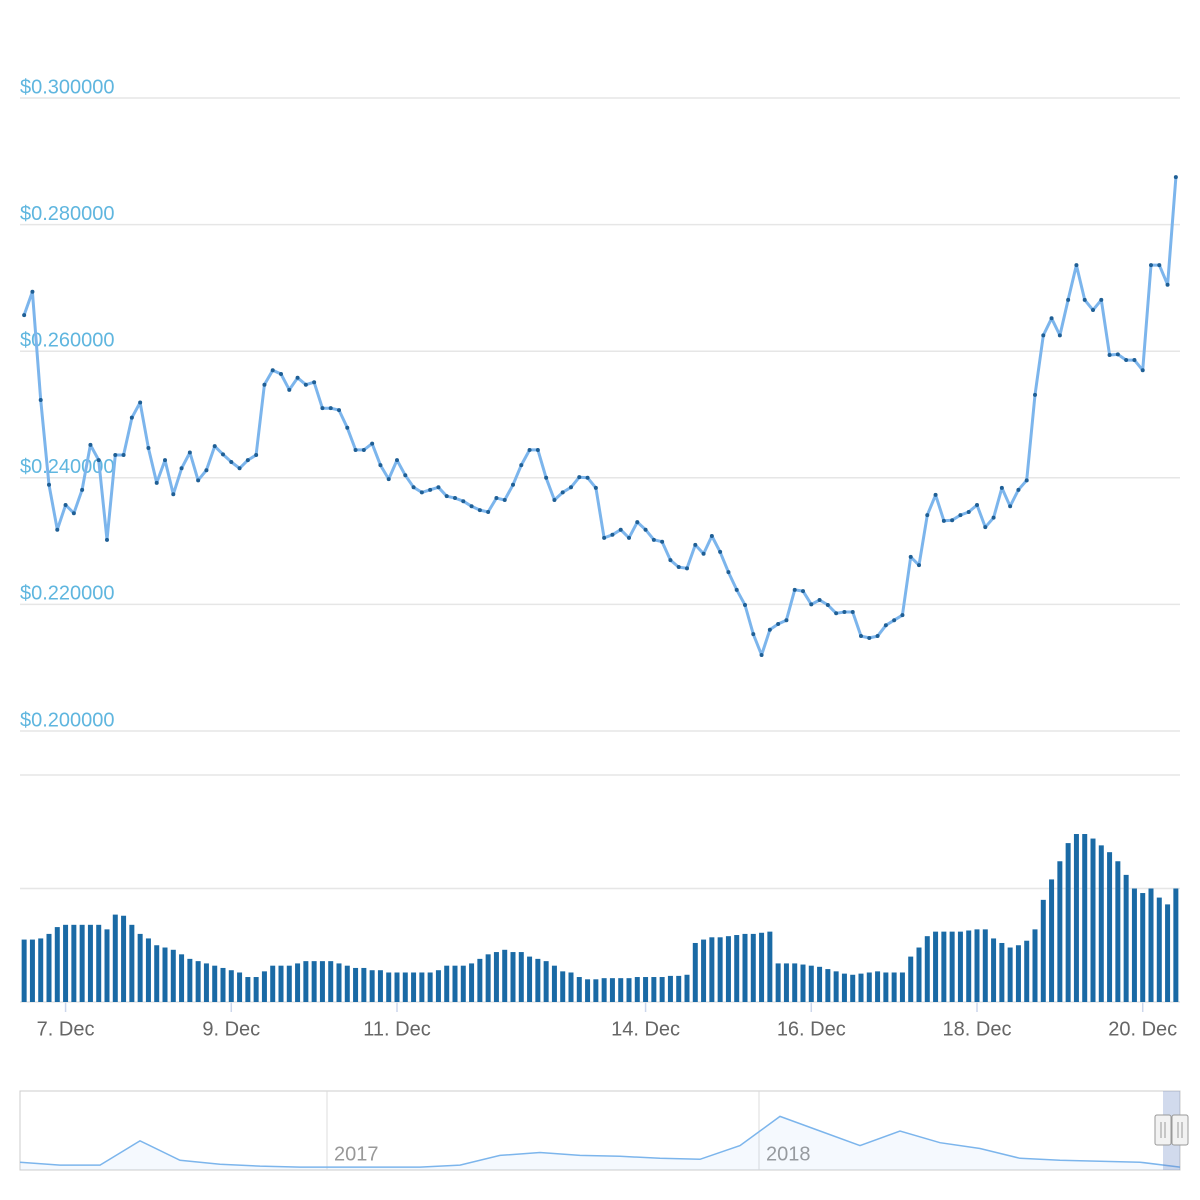 The height and width of the screenshot is (1200, 1200). What do you see at coordinates (67, 214) in the screenshot?
I see `y-tick-label: $0.280000` at bounding box center [67, 214].